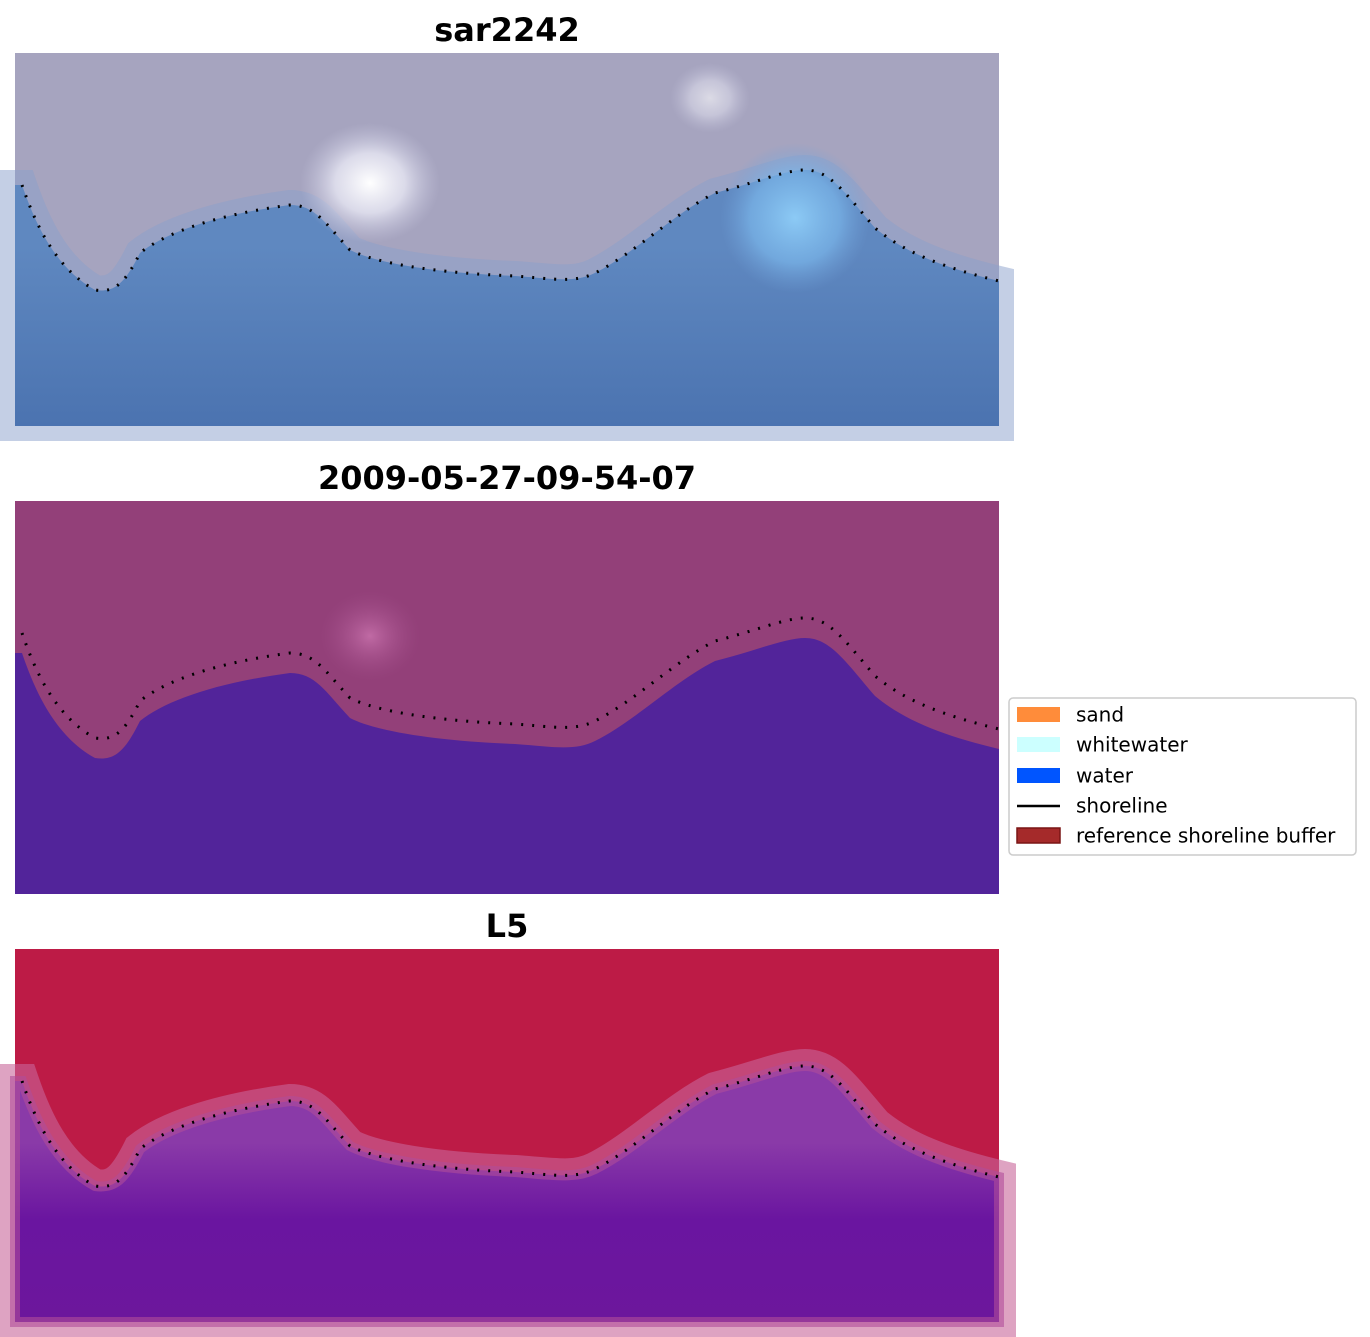  What do you see at coordinates (506, 30) in the screenshot?
I see `panel-title: sar2242` at bounding box center [506, 30].